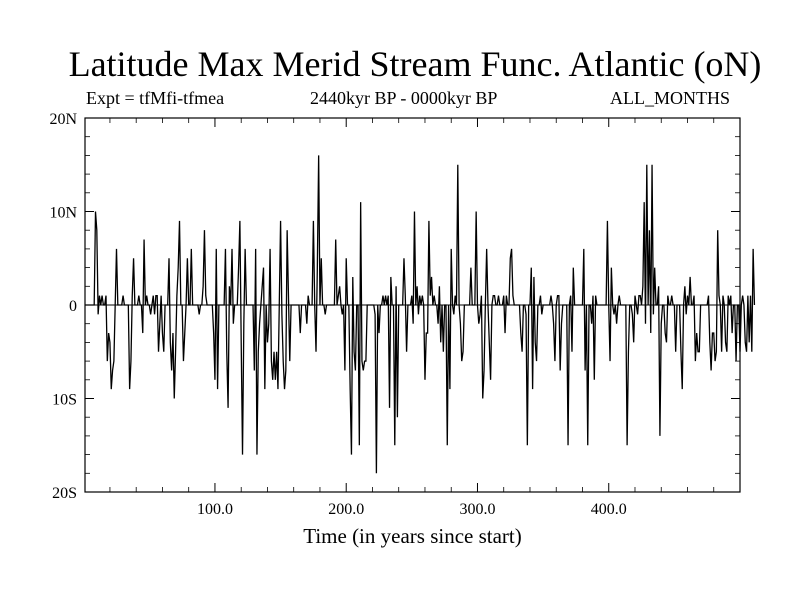 The height and width of the screenshot is (600, 800). Describe the element at coordinates (670, 98) in the screenshot. I see `months-label: ALL_MONTHS` at that location.